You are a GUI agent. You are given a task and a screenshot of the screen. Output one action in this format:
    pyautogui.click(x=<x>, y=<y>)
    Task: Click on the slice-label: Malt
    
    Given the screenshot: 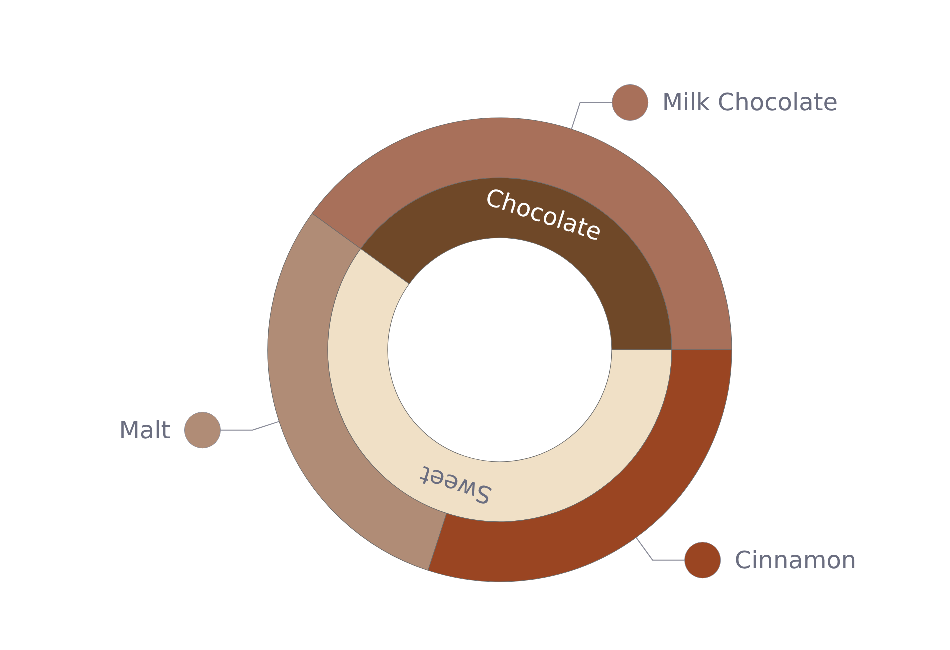 What is the action you would take?
    pyautogui.click(x=145, y=430)
    